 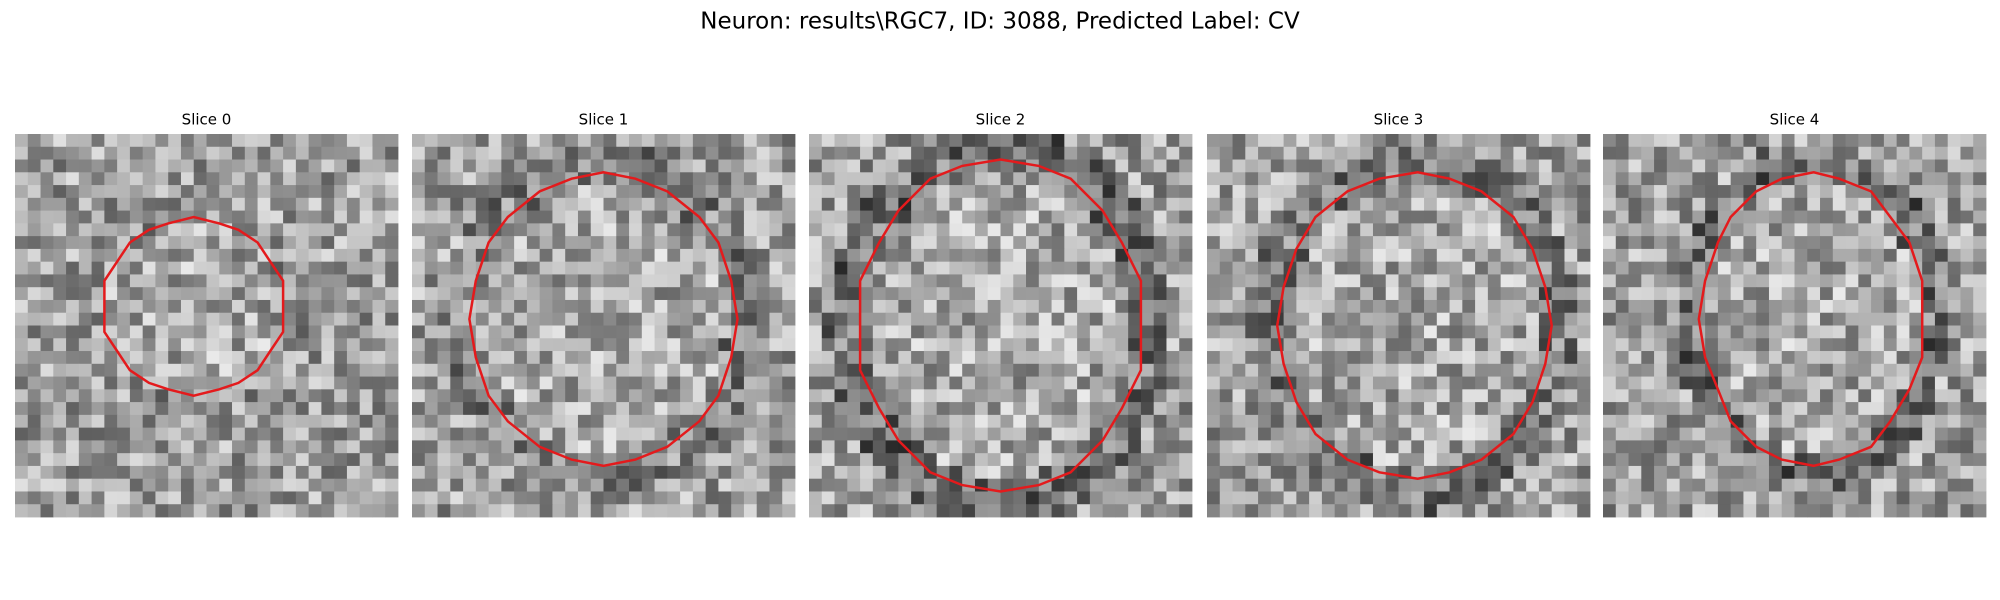 What do you see at coordinates (1399, 326) in the screenshot?
I see `slice-image` at bounding box center [1399, 326].